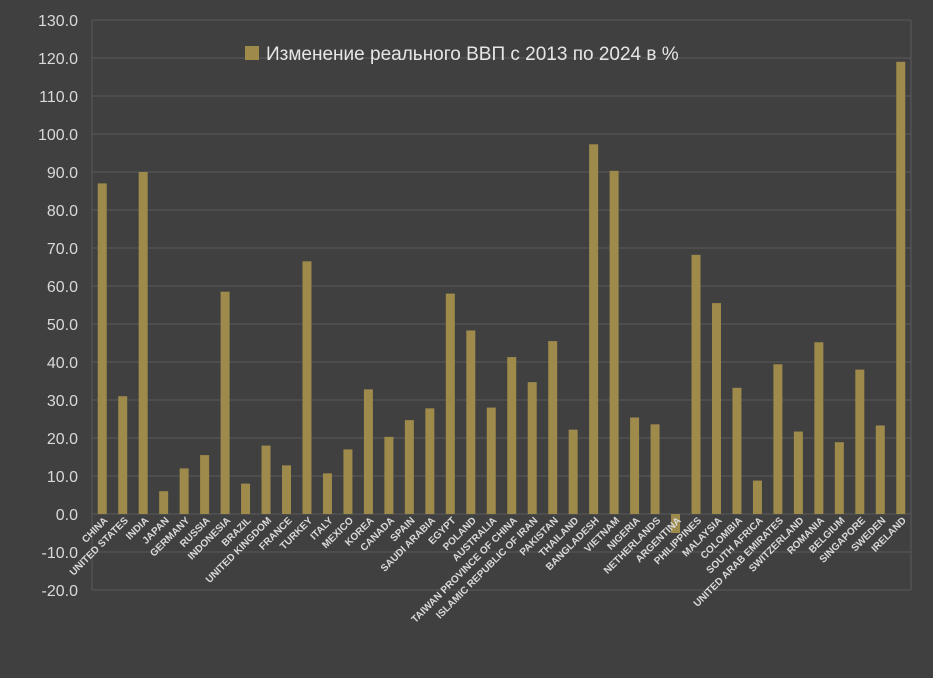 This screenshot has width=933, height=678. What do you see at coordinates (737, 450) in the screenshot?
I see `bar-colombia` at bounding box center [737, 450].